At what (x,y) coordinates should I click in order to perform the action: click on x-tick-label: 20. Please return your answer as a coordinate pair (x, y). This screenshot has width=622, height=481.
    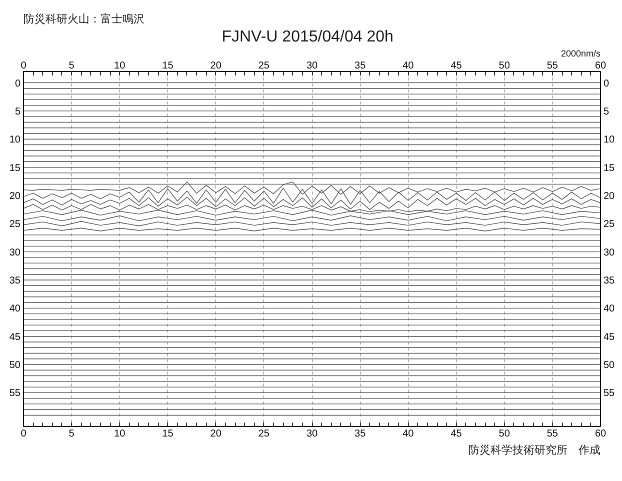
    Looking at the image, I should click on (216, 66).